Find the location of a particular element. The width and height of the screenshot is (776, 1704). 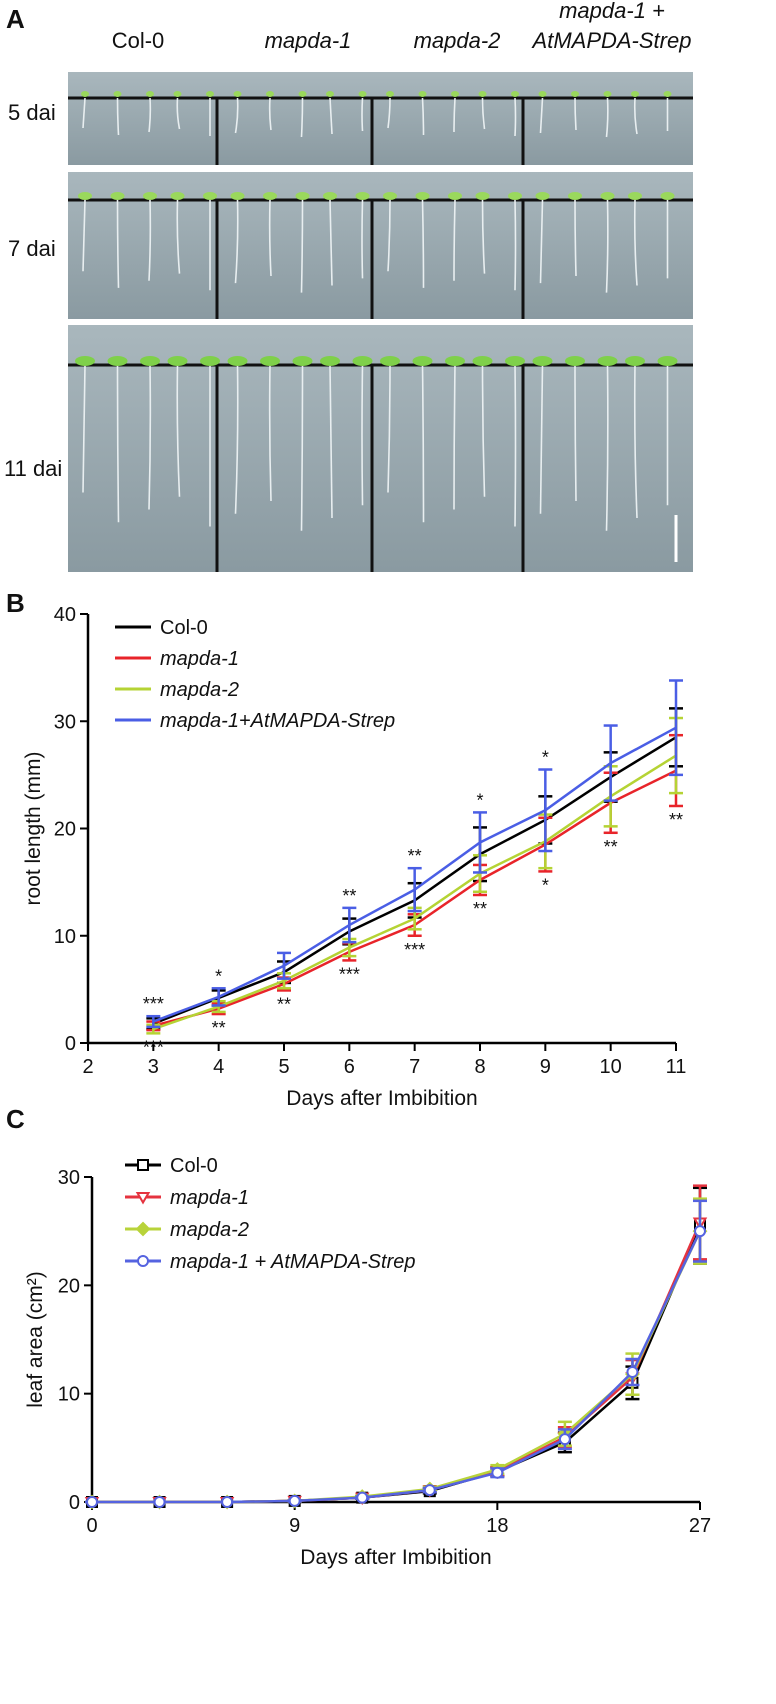

column-label: mapda-1 is located at coordinates (308, 40).